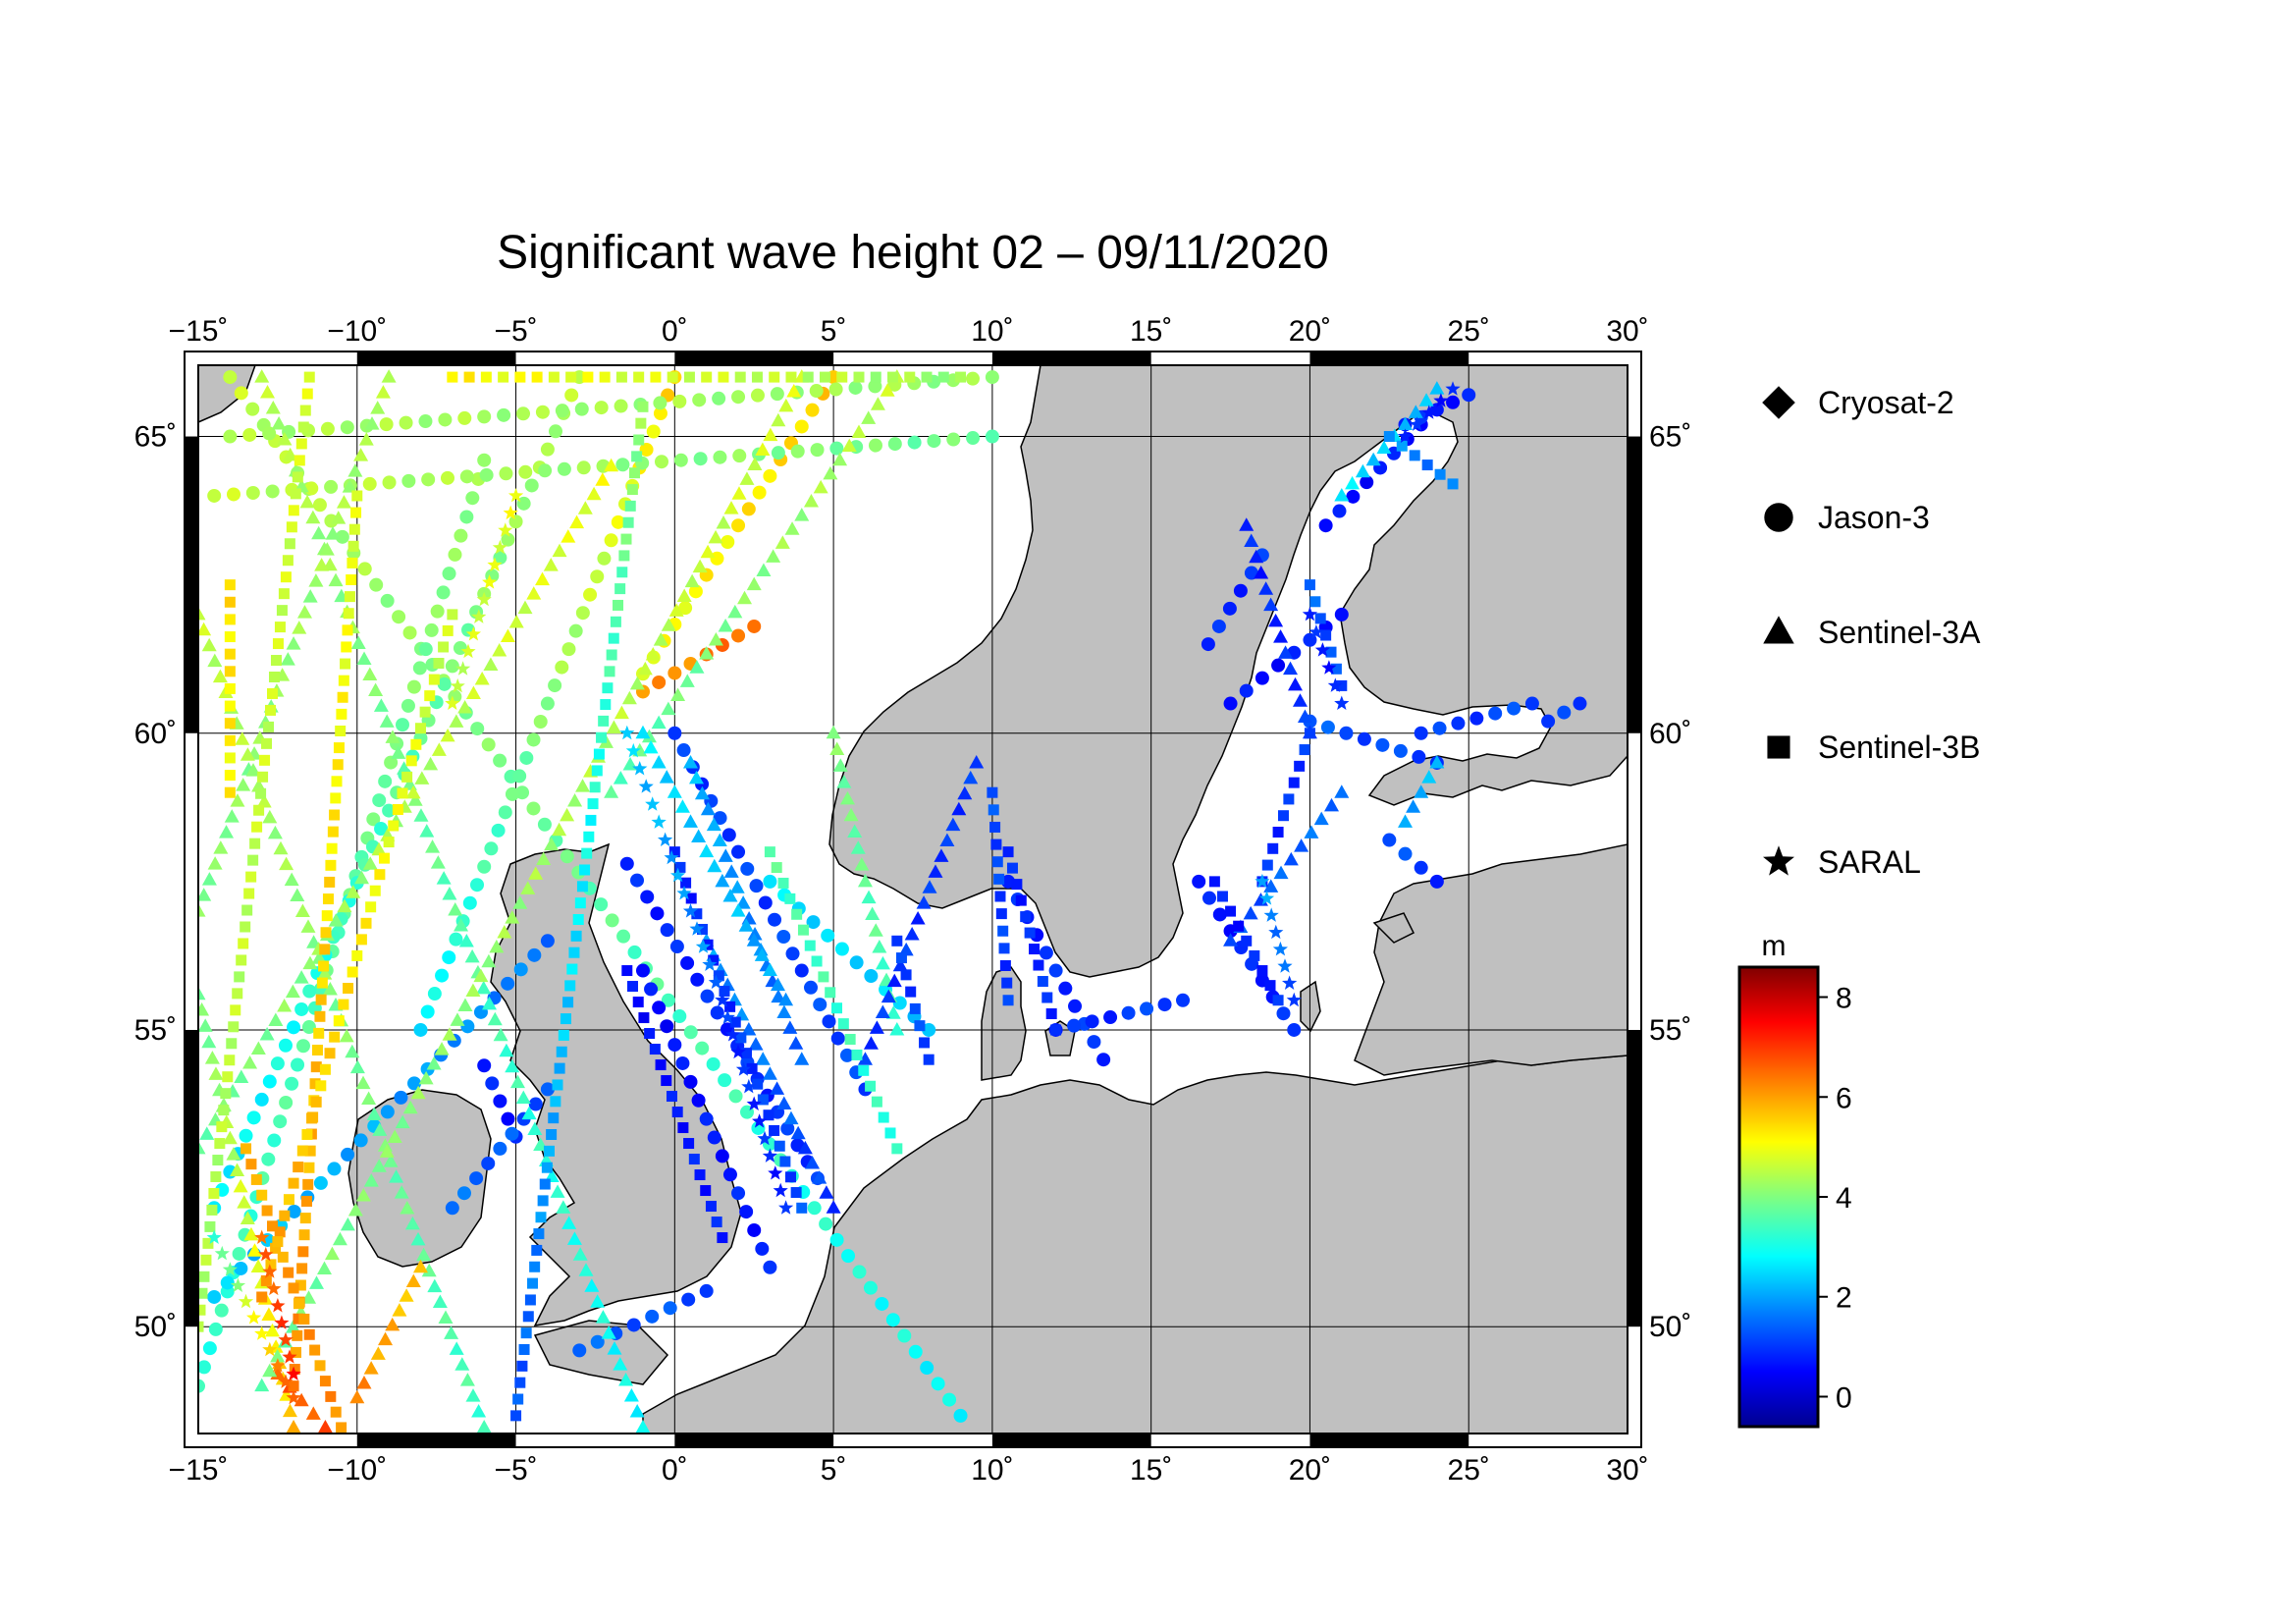  Describe the element at coordinates (1627, 331) in the screenshot. I see `lon-tick-label-top: 30˚` at that location.